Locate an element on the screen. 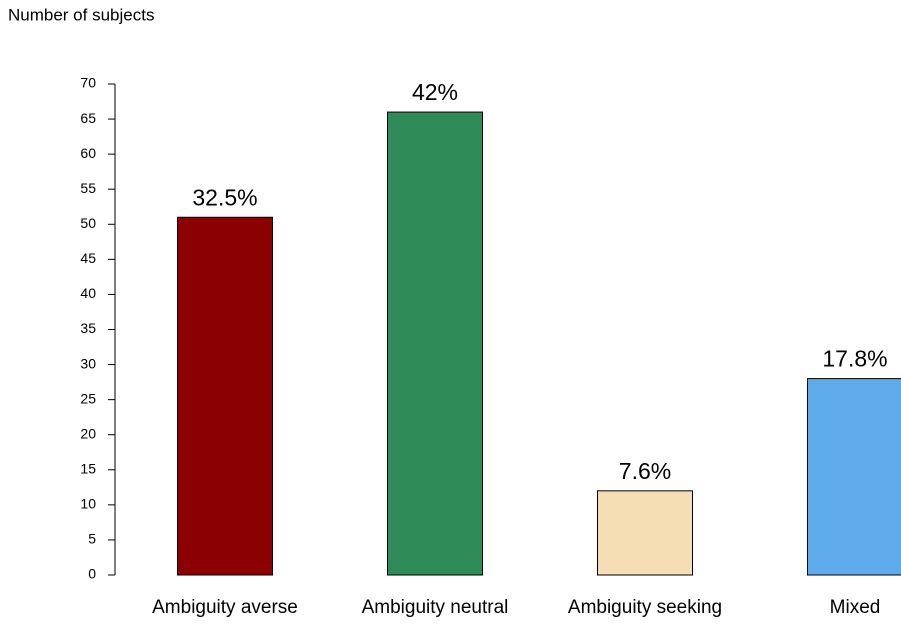 Image resolution: width=901 pixels, height=625 pixels. y-tick-label: 0 is located at coordinates (92, 574).